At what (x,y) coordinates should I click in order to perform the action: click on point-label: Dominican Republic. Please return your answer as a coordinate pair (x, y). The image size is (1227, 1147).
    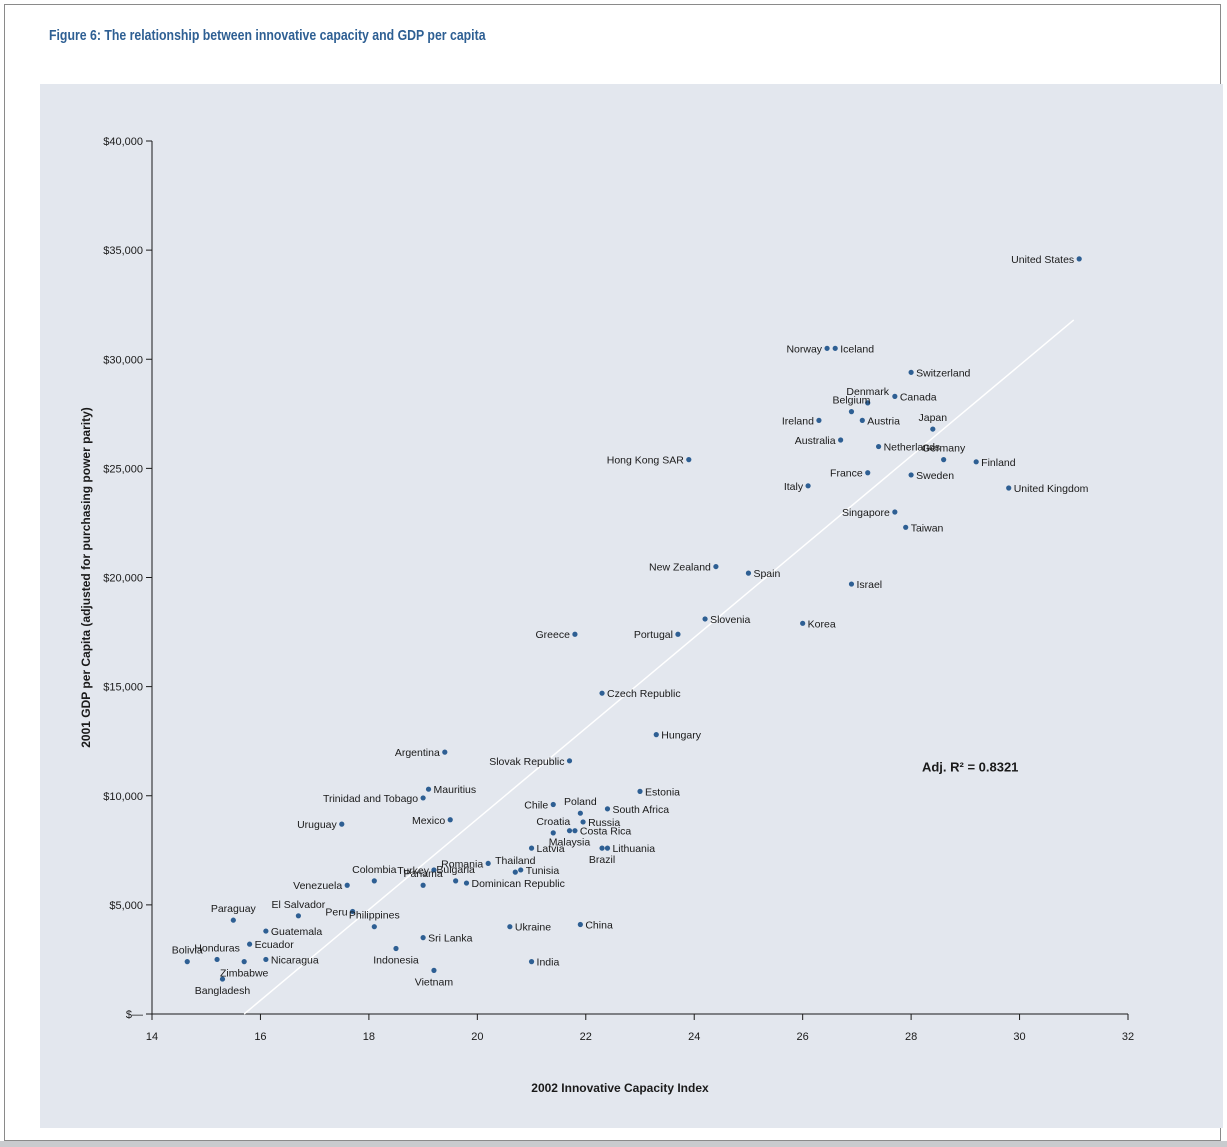
    Looking at the image, I should click on (517, 884).